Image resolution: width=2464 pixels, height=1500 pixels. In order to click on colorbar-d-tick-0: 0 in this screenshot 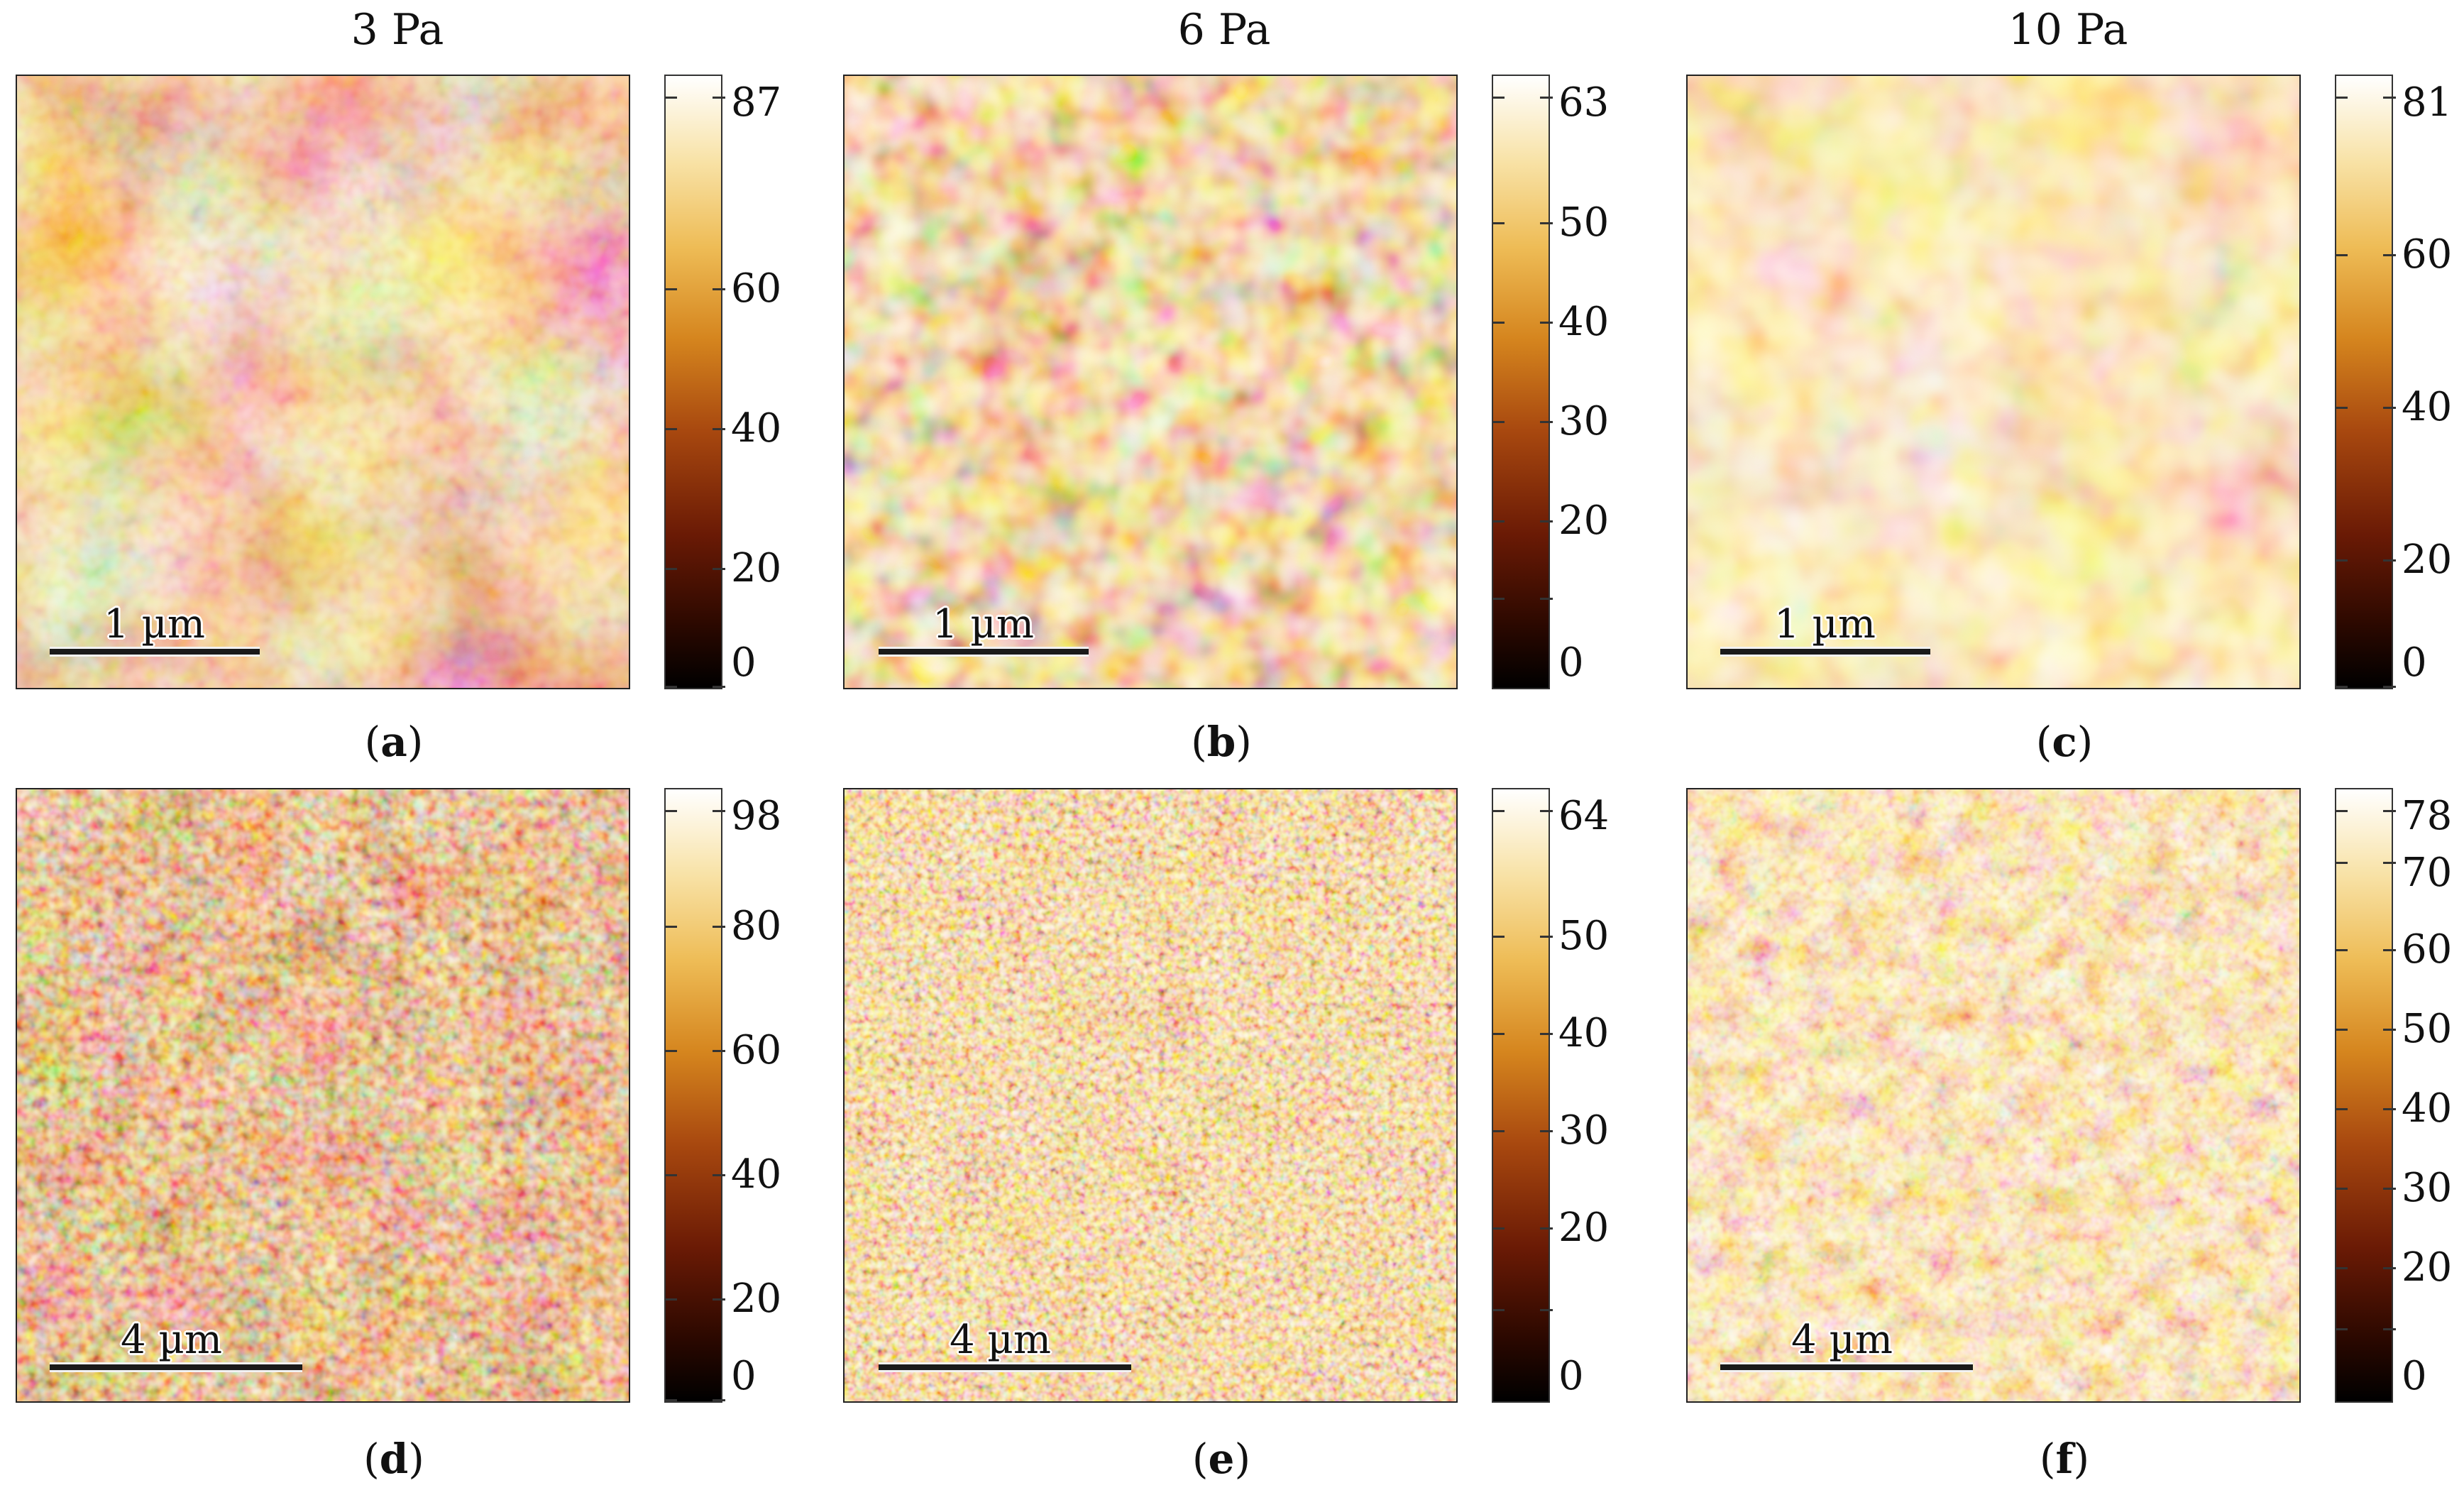, I will do `click(744, 1376)`.